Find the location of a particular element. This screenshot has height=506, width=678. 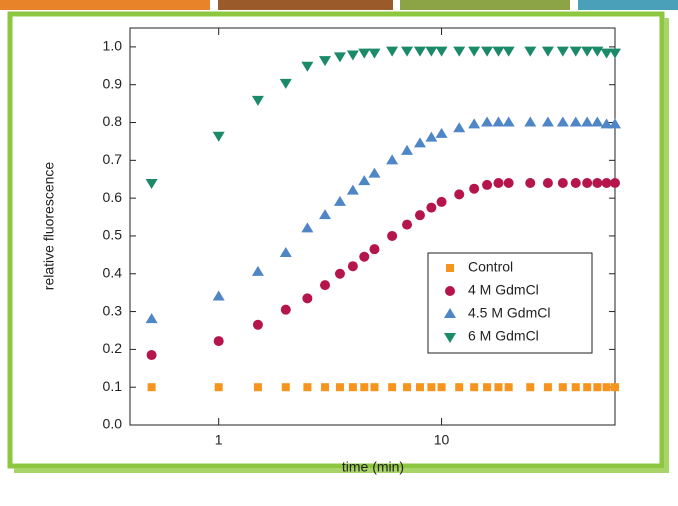

legend-label: 4 M GdmCl is located at coordinates (503, 290).